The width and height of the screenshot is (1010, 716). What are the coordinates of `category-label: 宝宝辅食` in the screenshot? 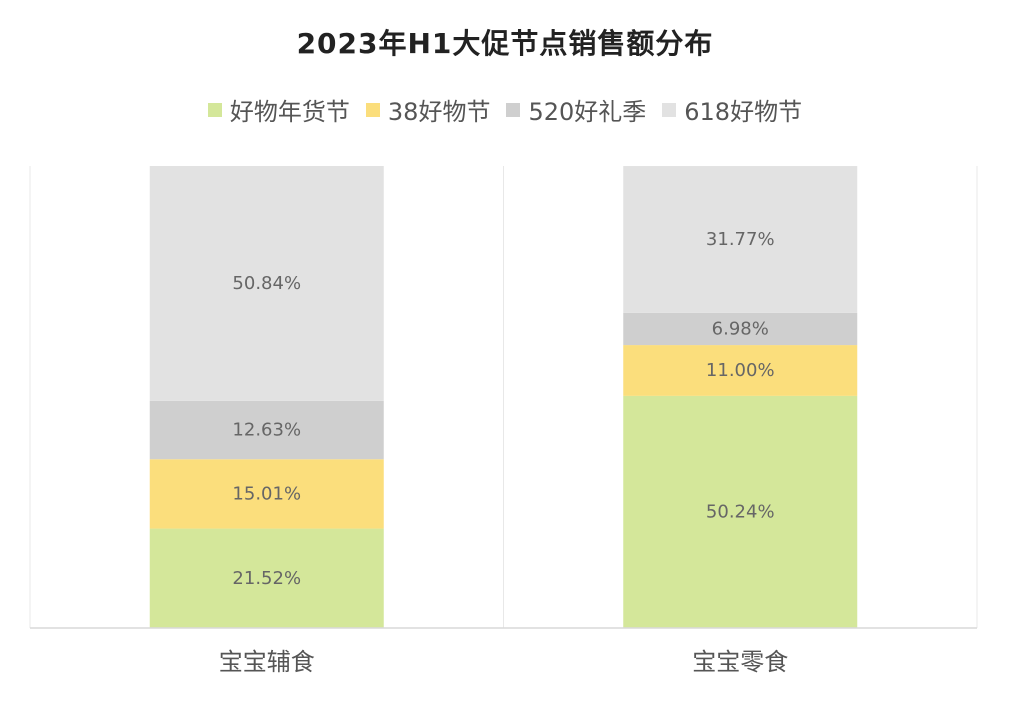 It's located at (267, 662).